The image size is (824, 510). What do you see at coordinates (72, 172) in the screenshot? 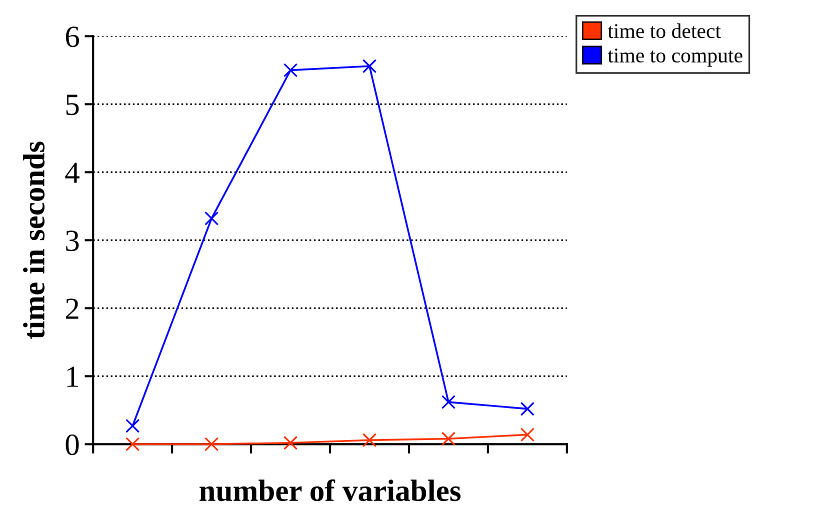
I see `y-tick-label: 4` at bounding box center [72, 172].